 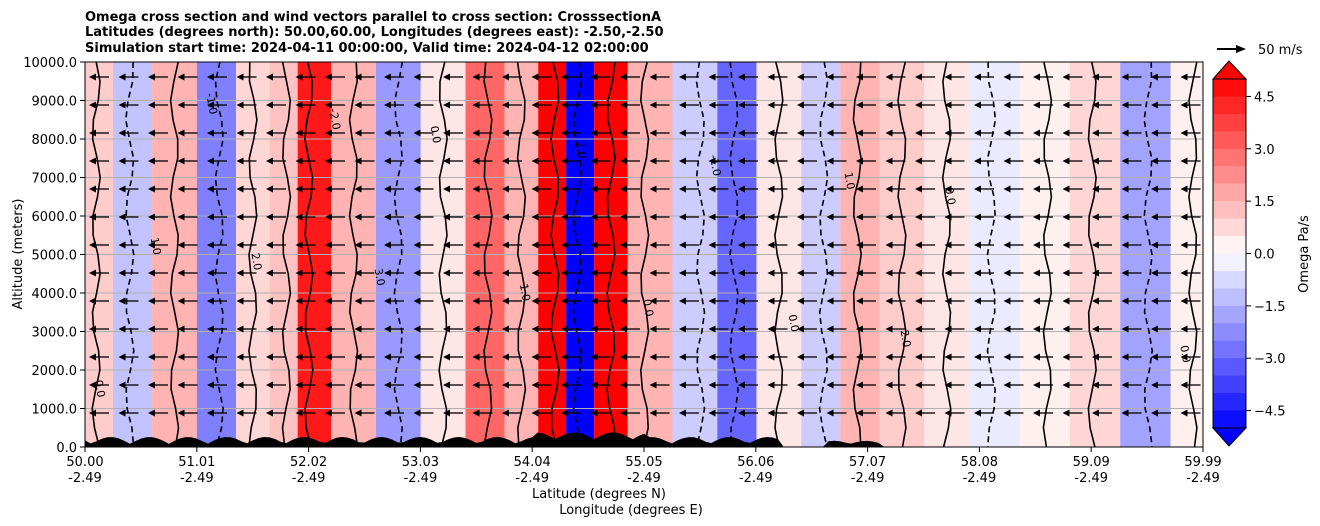 What do you see at coordinates (18, 254) in the screenshot?
I see `y-axis-label: Altitude (meters)` at bounding box center [18, 254].